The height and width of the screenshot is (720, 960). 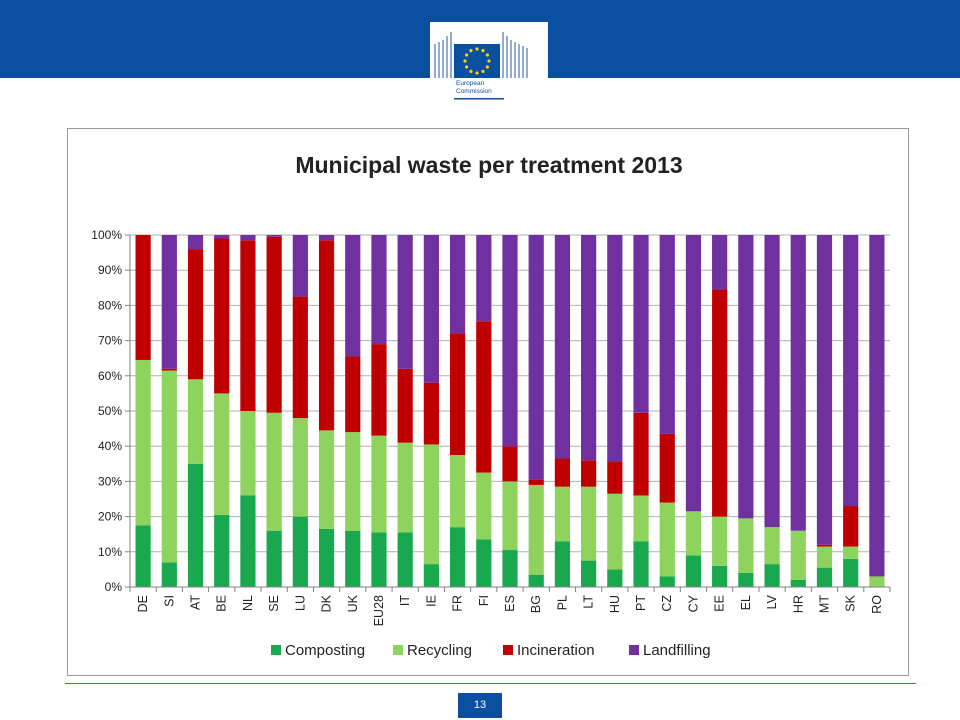 What do you see at coordinates (379, 610) in the screenshot?
I see `x-tick-label: EU28` at bounding box center [379, 610].